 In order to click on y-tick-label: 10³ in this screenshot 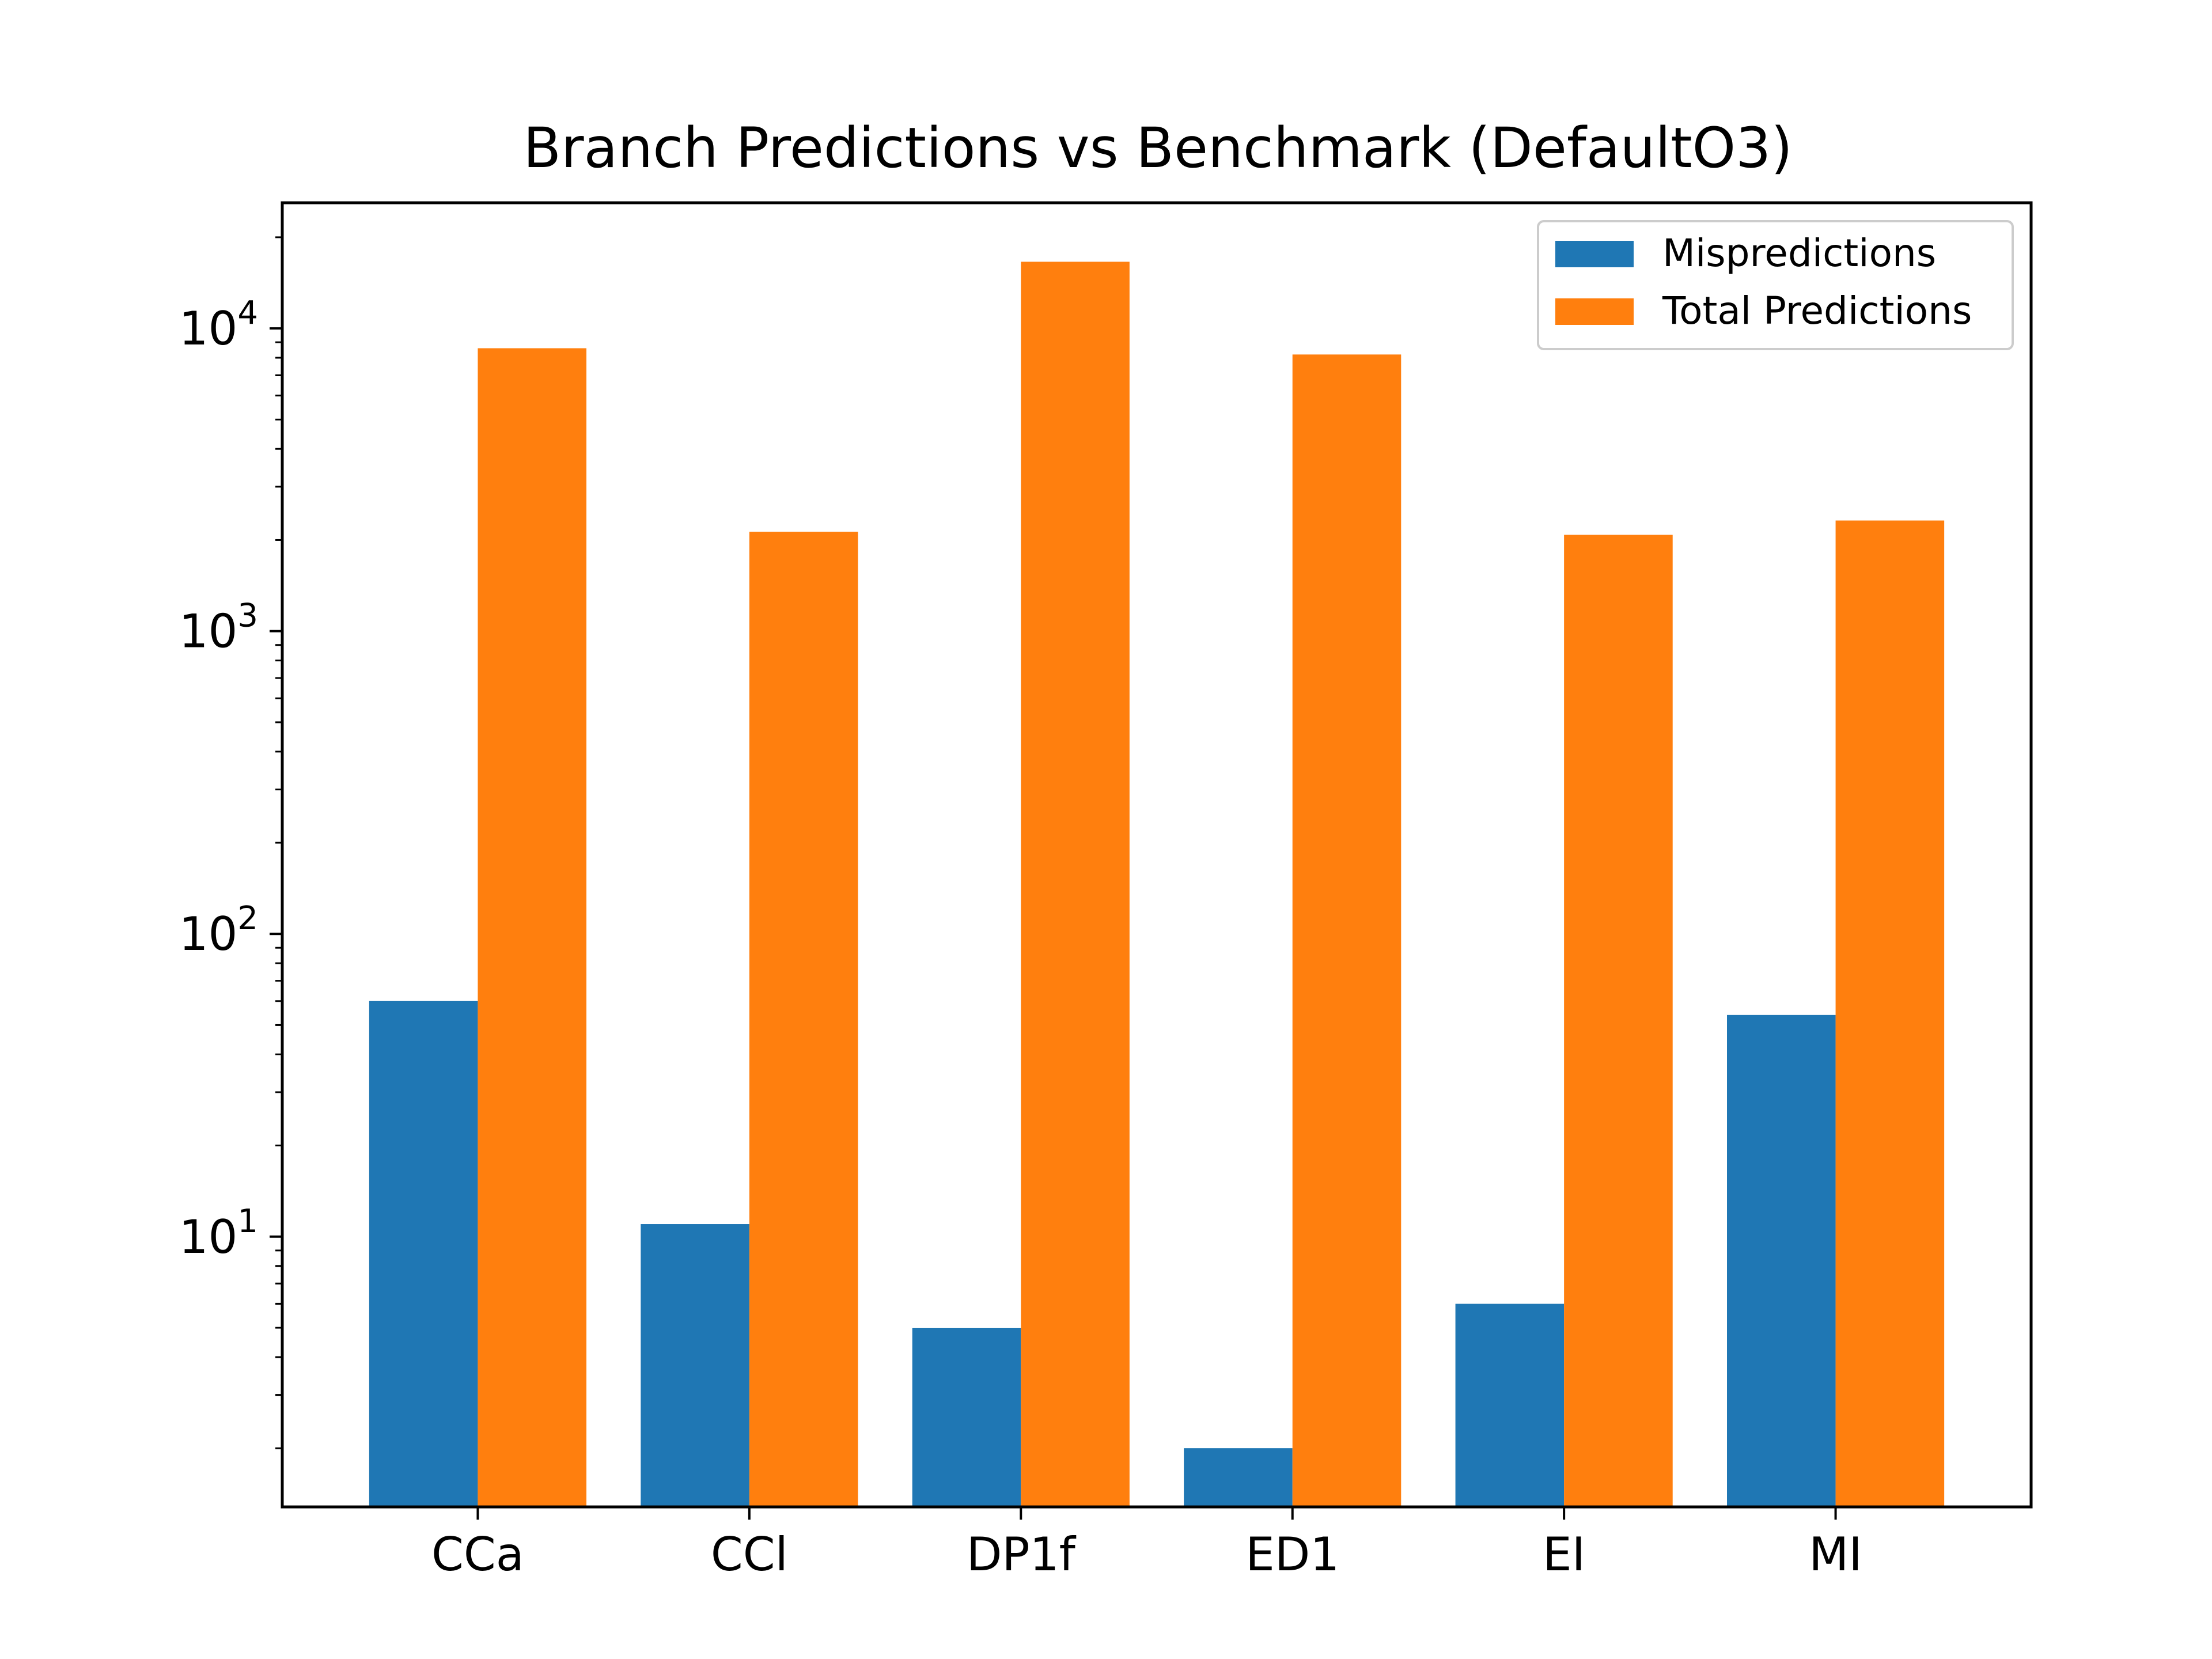, I will do `click(218, 627)`.